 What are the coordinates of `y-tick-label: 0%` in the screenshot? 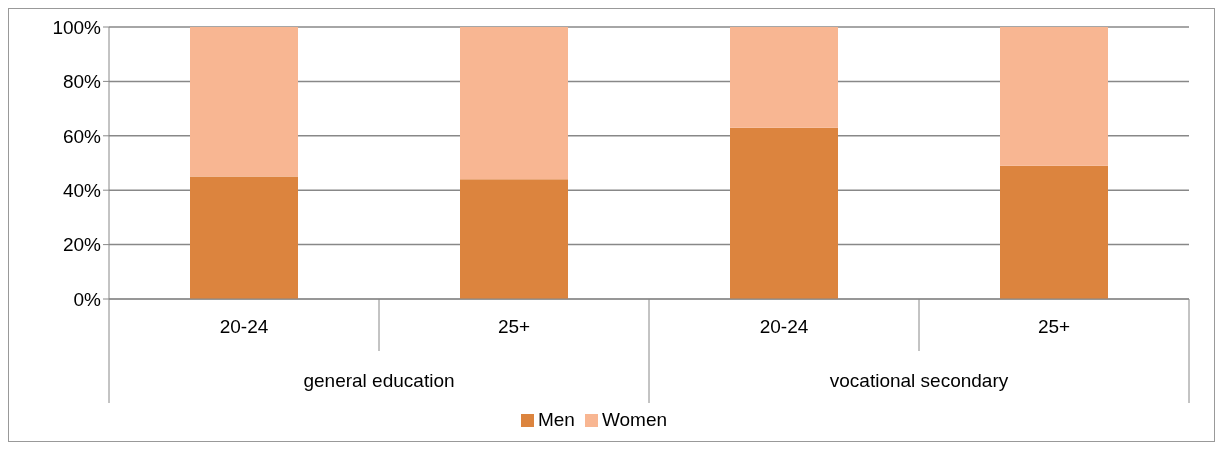 It's located at (87, 299).